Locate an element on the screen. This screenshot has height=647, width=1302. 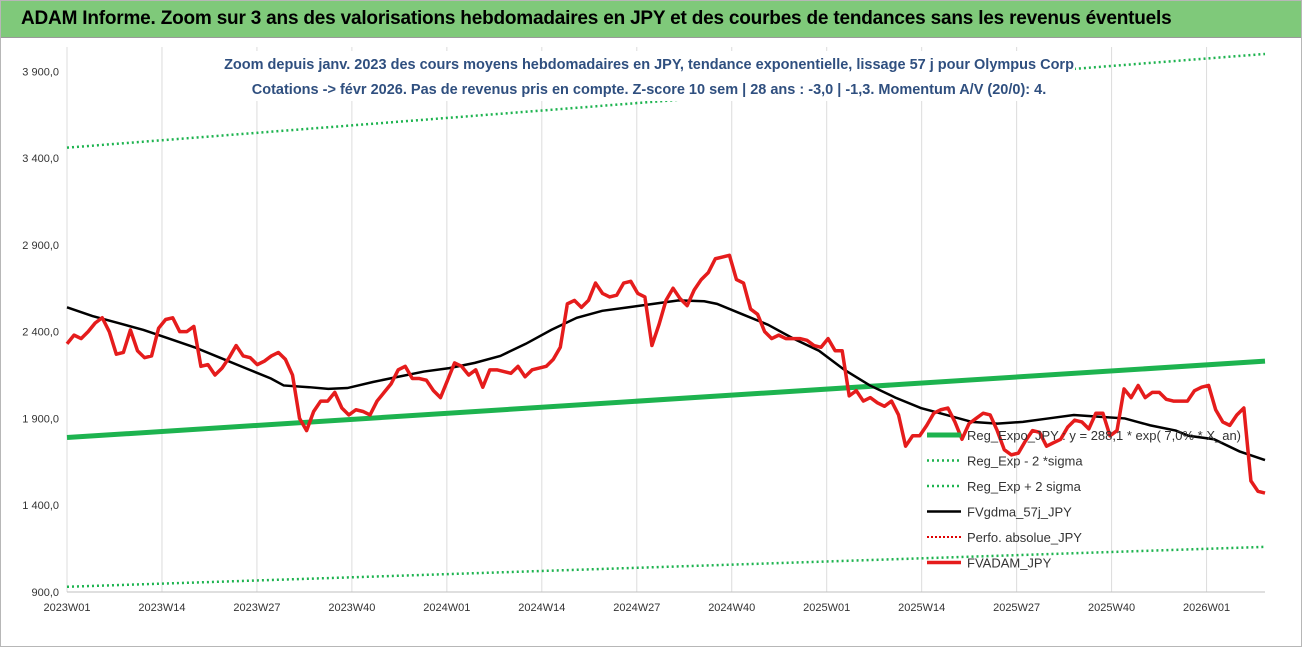
x-tick-label: 2023W14 is located at coordinates (161, 608).